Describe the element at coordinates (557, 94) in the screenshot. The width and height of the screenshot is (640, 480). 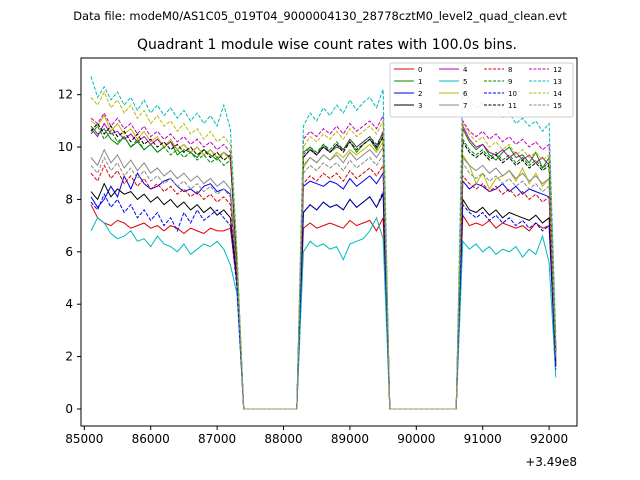
I see `legend-label-14: 14` at that location.